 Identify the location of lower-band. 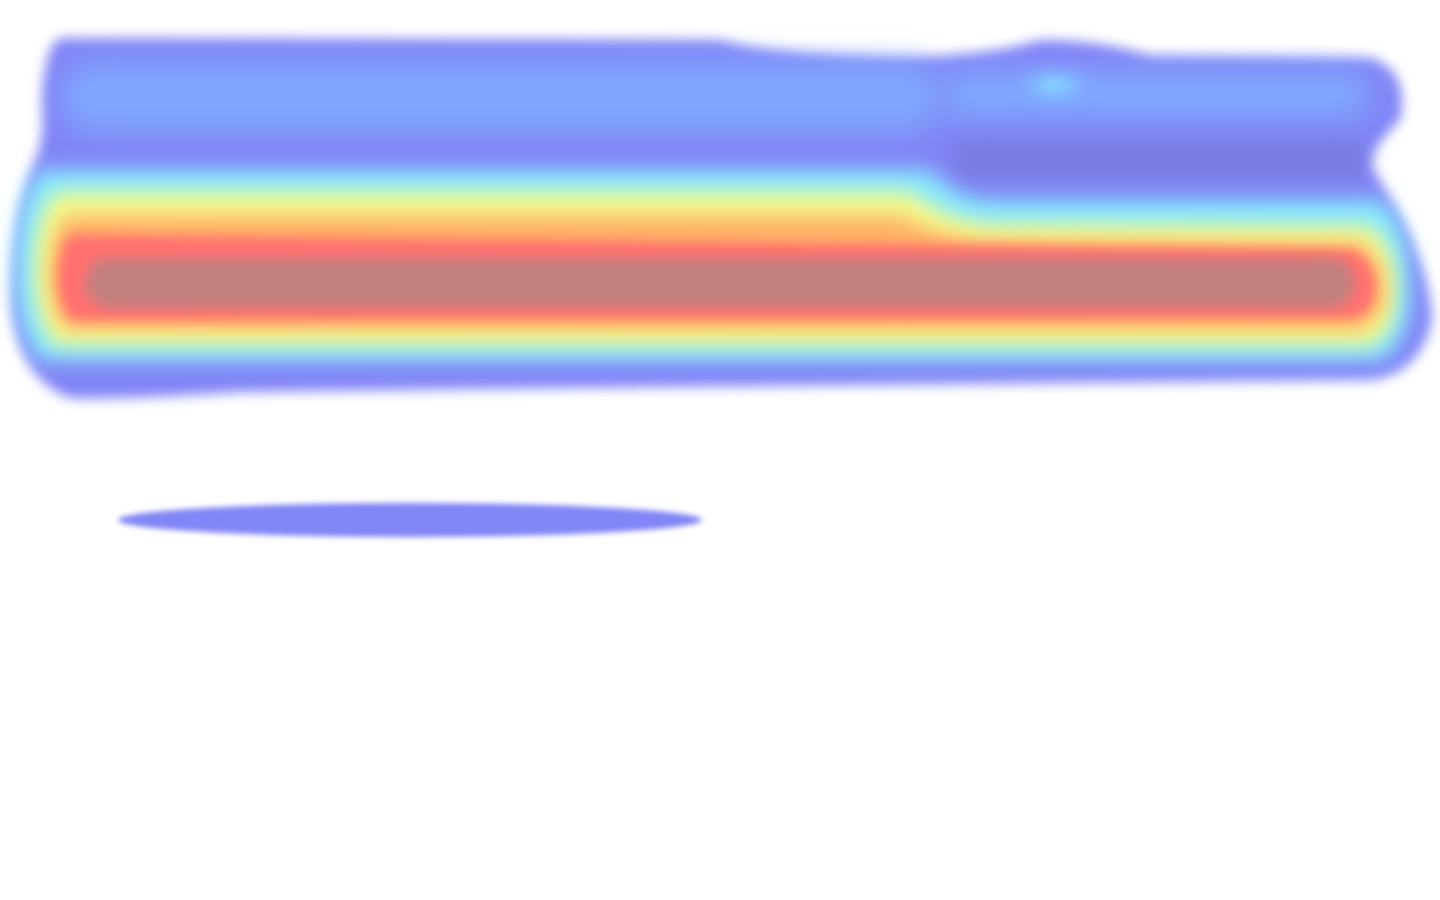
(410, 520).